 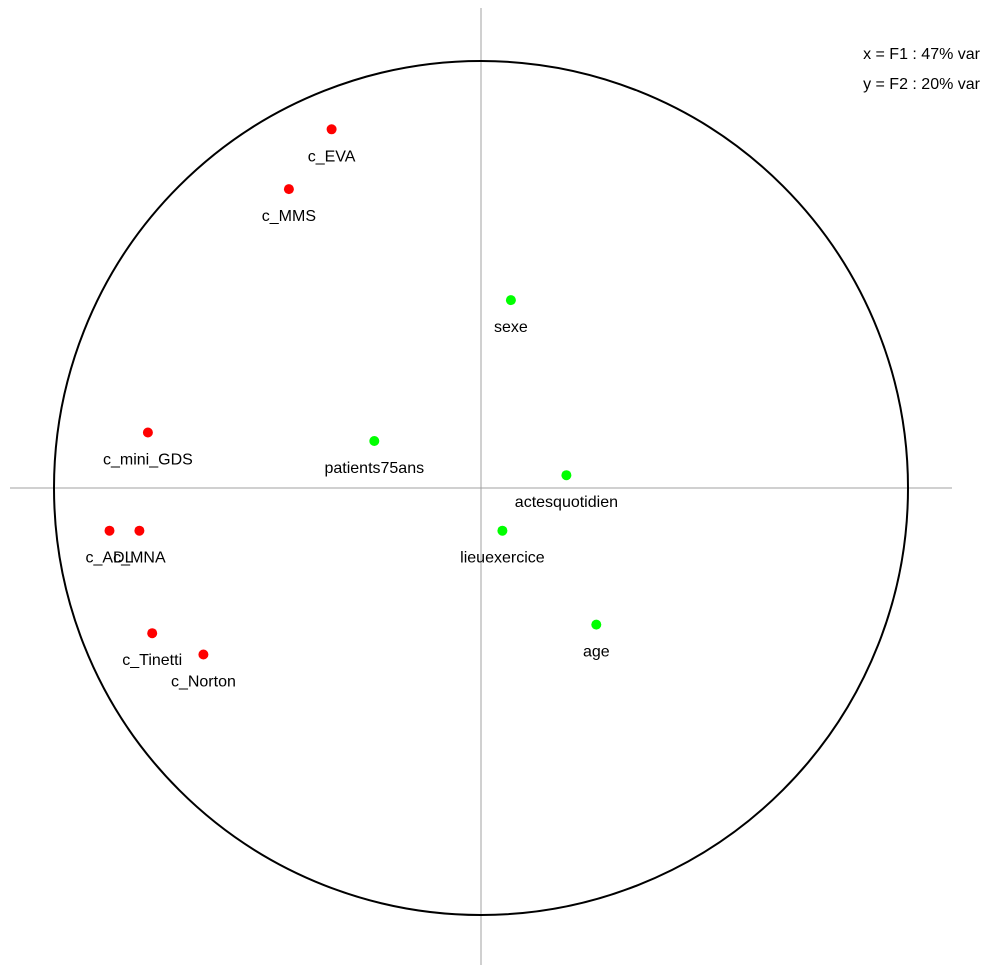 What do you see at coordinates (922, 84) in the screenshot?
I see `y-axis-variance-label: y = F2 : 20% var` at bounding box center [922, 84].